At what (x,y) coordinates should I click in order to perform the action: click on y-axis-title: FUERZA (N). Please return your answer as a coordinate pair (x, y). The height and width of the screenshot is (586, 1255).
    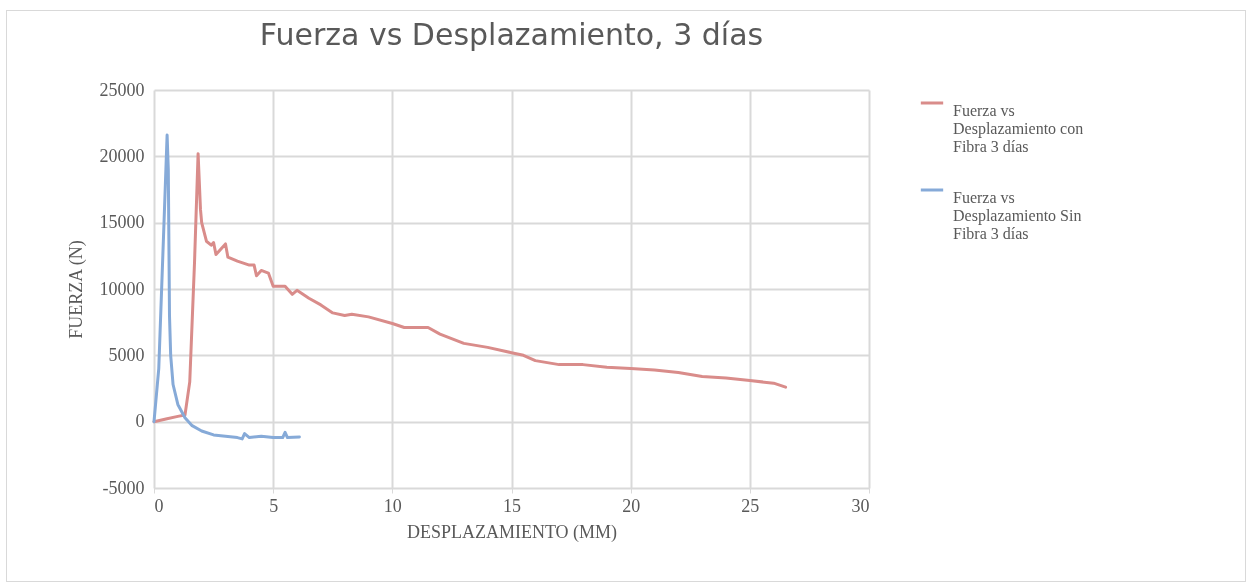
    Looking at the image, I should click on (76, 289).